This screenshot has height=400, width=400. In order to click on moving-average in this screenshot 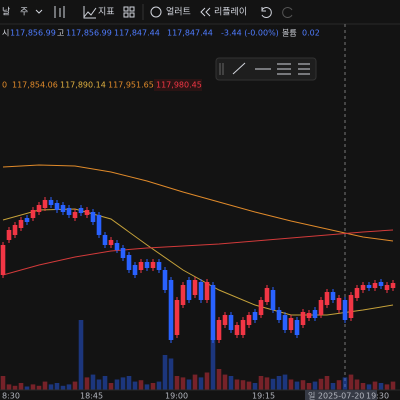, I will do `click(198, 252)`.